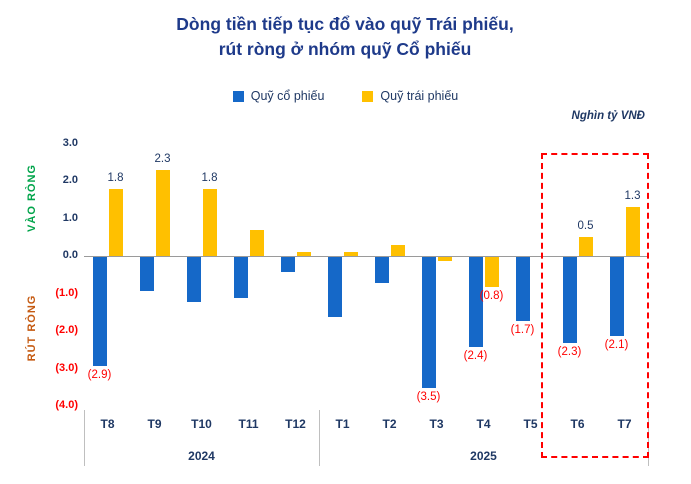 The width and height of the screenshot is (691, 484). Describe the element at coordinates (569, 300) in the screenshot. I see `bar-stock-T6` at that location.